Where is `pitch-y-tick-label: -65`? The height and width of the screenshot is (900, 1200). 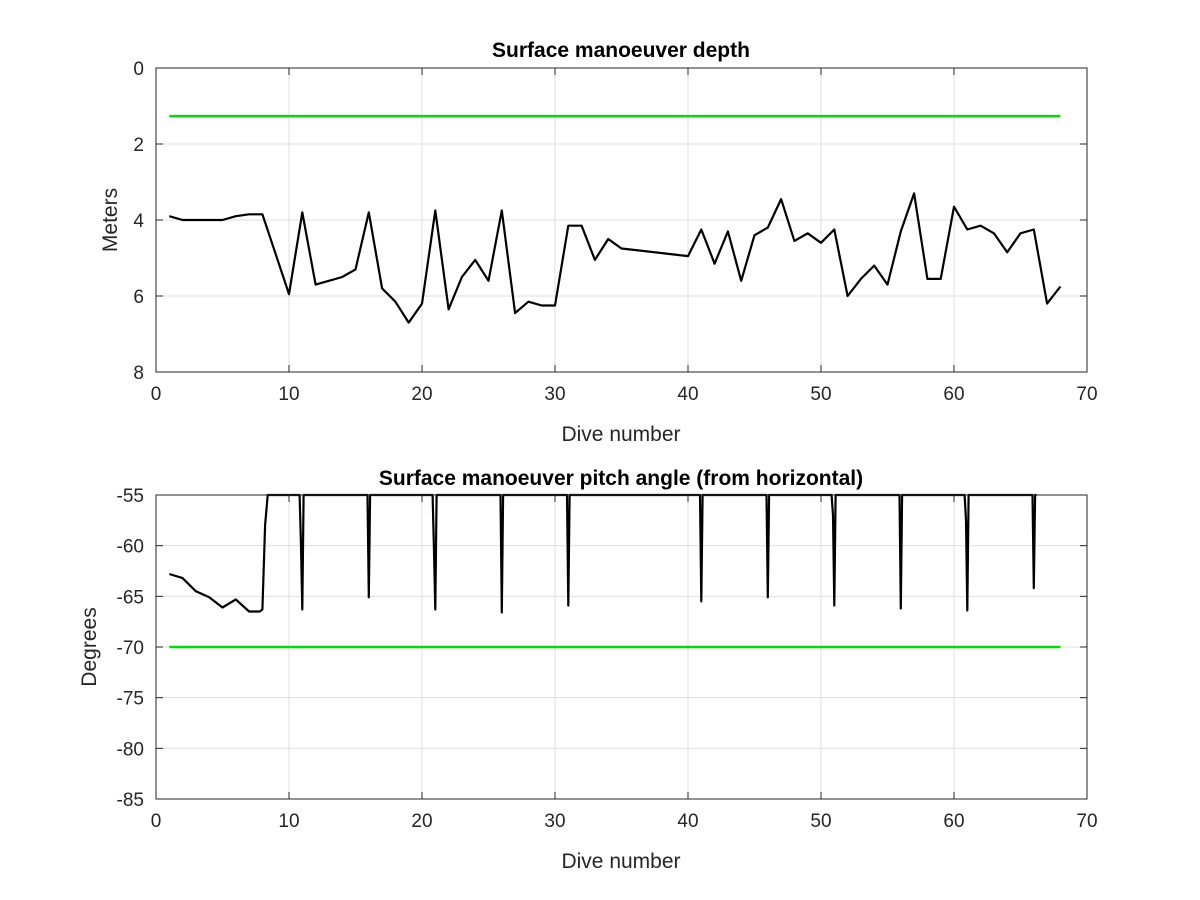 pitch-y-tick-label: -65 is located at coordinates (130, 597).